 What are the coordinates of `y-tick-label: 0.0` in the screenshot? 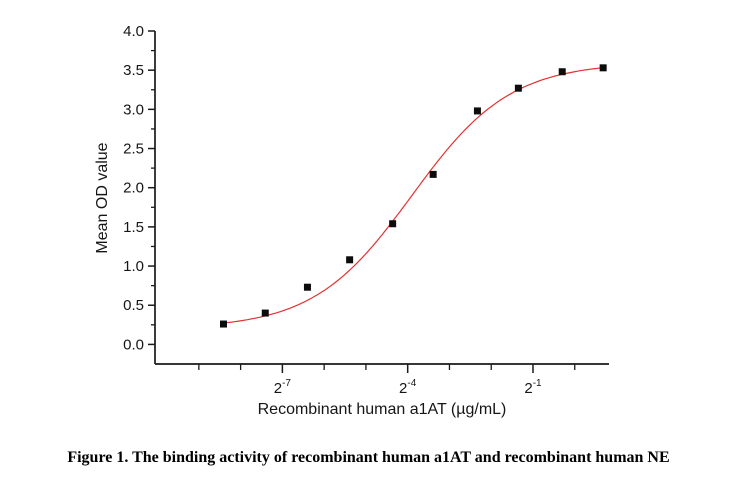 It's located at (133, 344).